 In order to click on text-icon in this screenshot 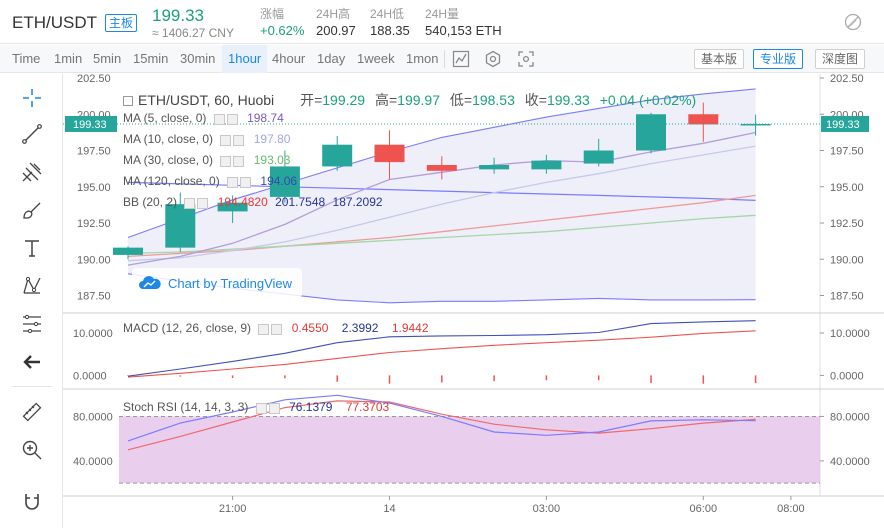, I will do `click(32, 248)`.